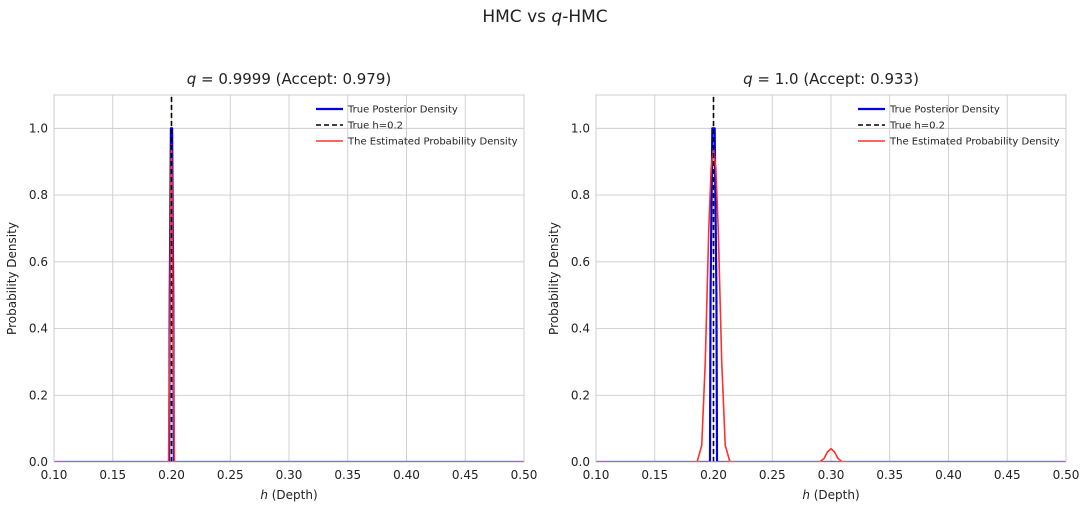  Describe the element at coordinates (12, 278) in the screenshot. I see `panel-1-ylabel: Probability Density` at that location.